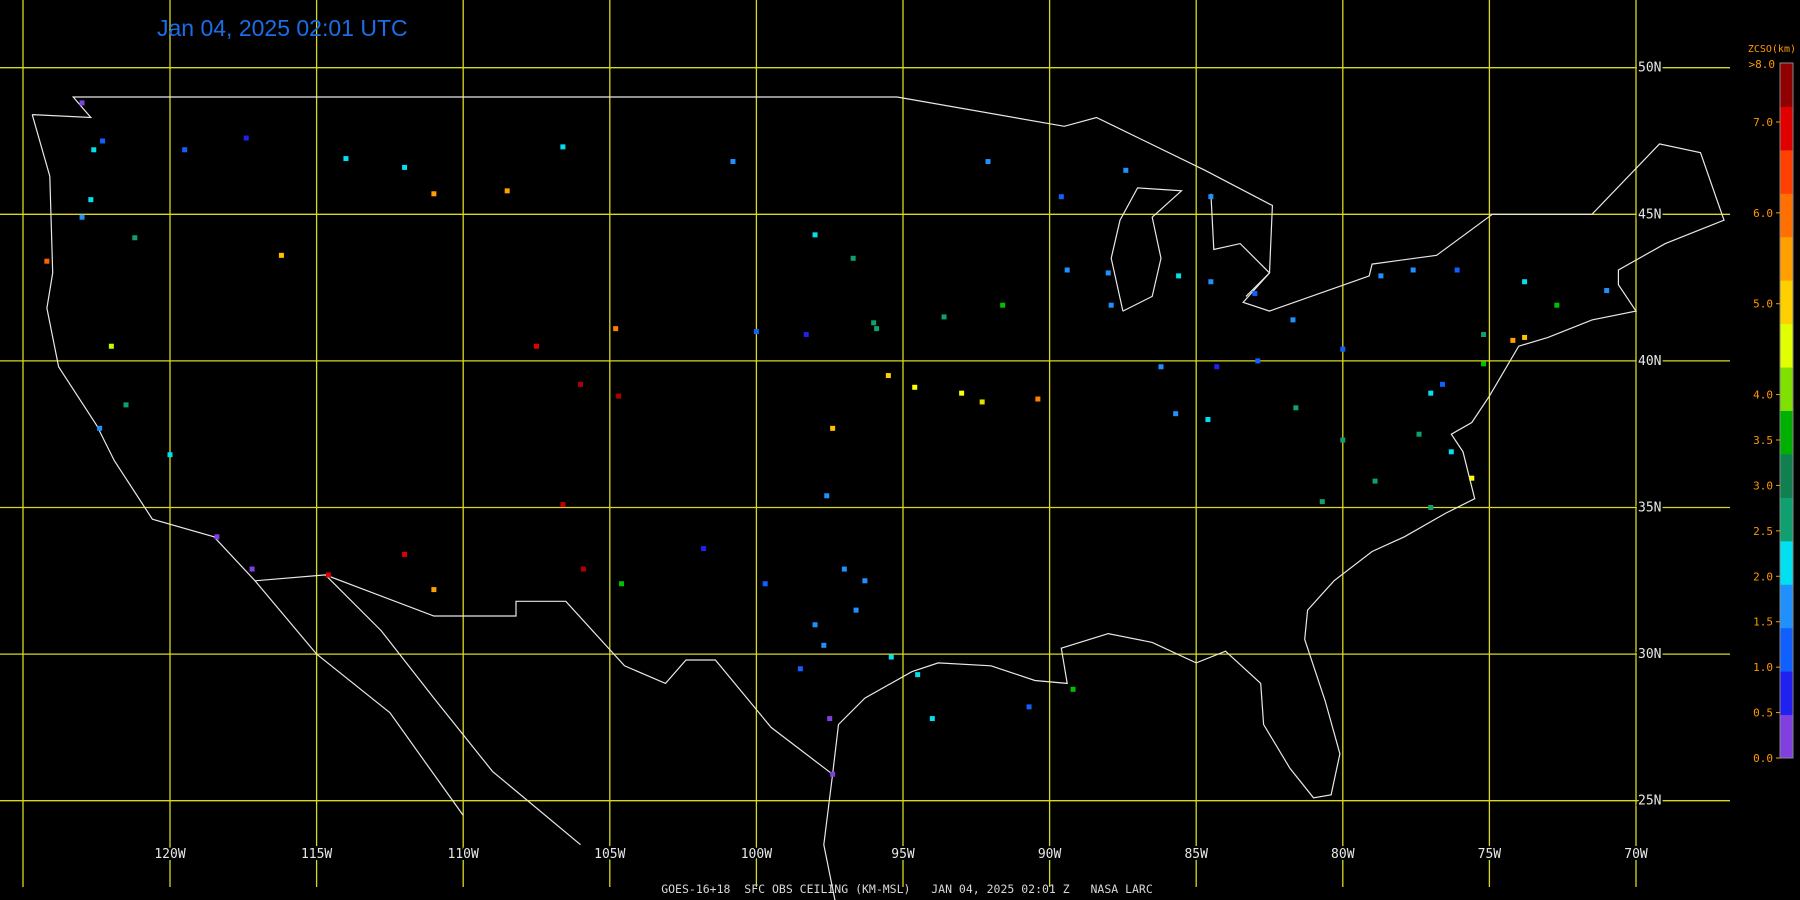 The width and height of the screenshot is (1800, 900). What do you see at coordinates (1763, 213) in the screenshot?
I see `colorbar-label: 6.0` at bounding box center [1763, 213].